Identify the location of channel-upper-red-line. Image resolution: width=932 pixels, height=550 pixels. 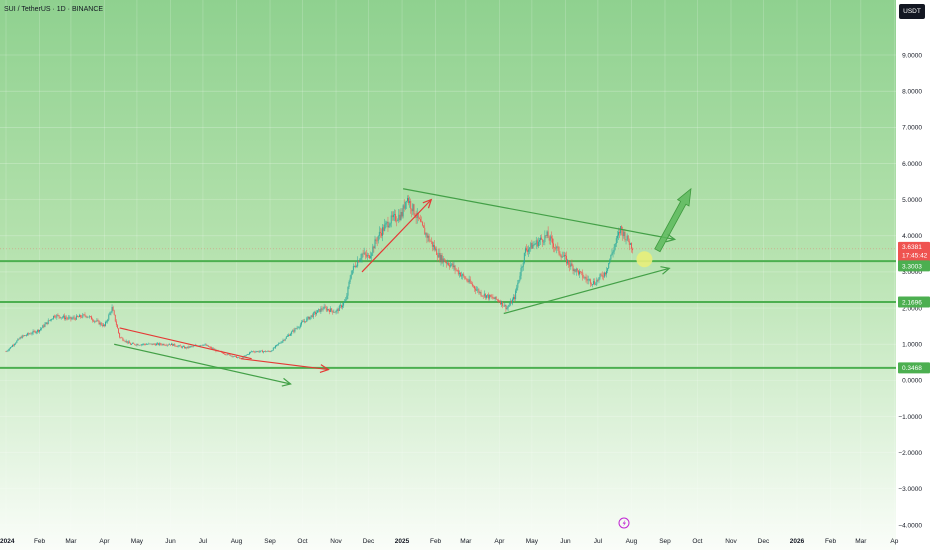
(185, 343).